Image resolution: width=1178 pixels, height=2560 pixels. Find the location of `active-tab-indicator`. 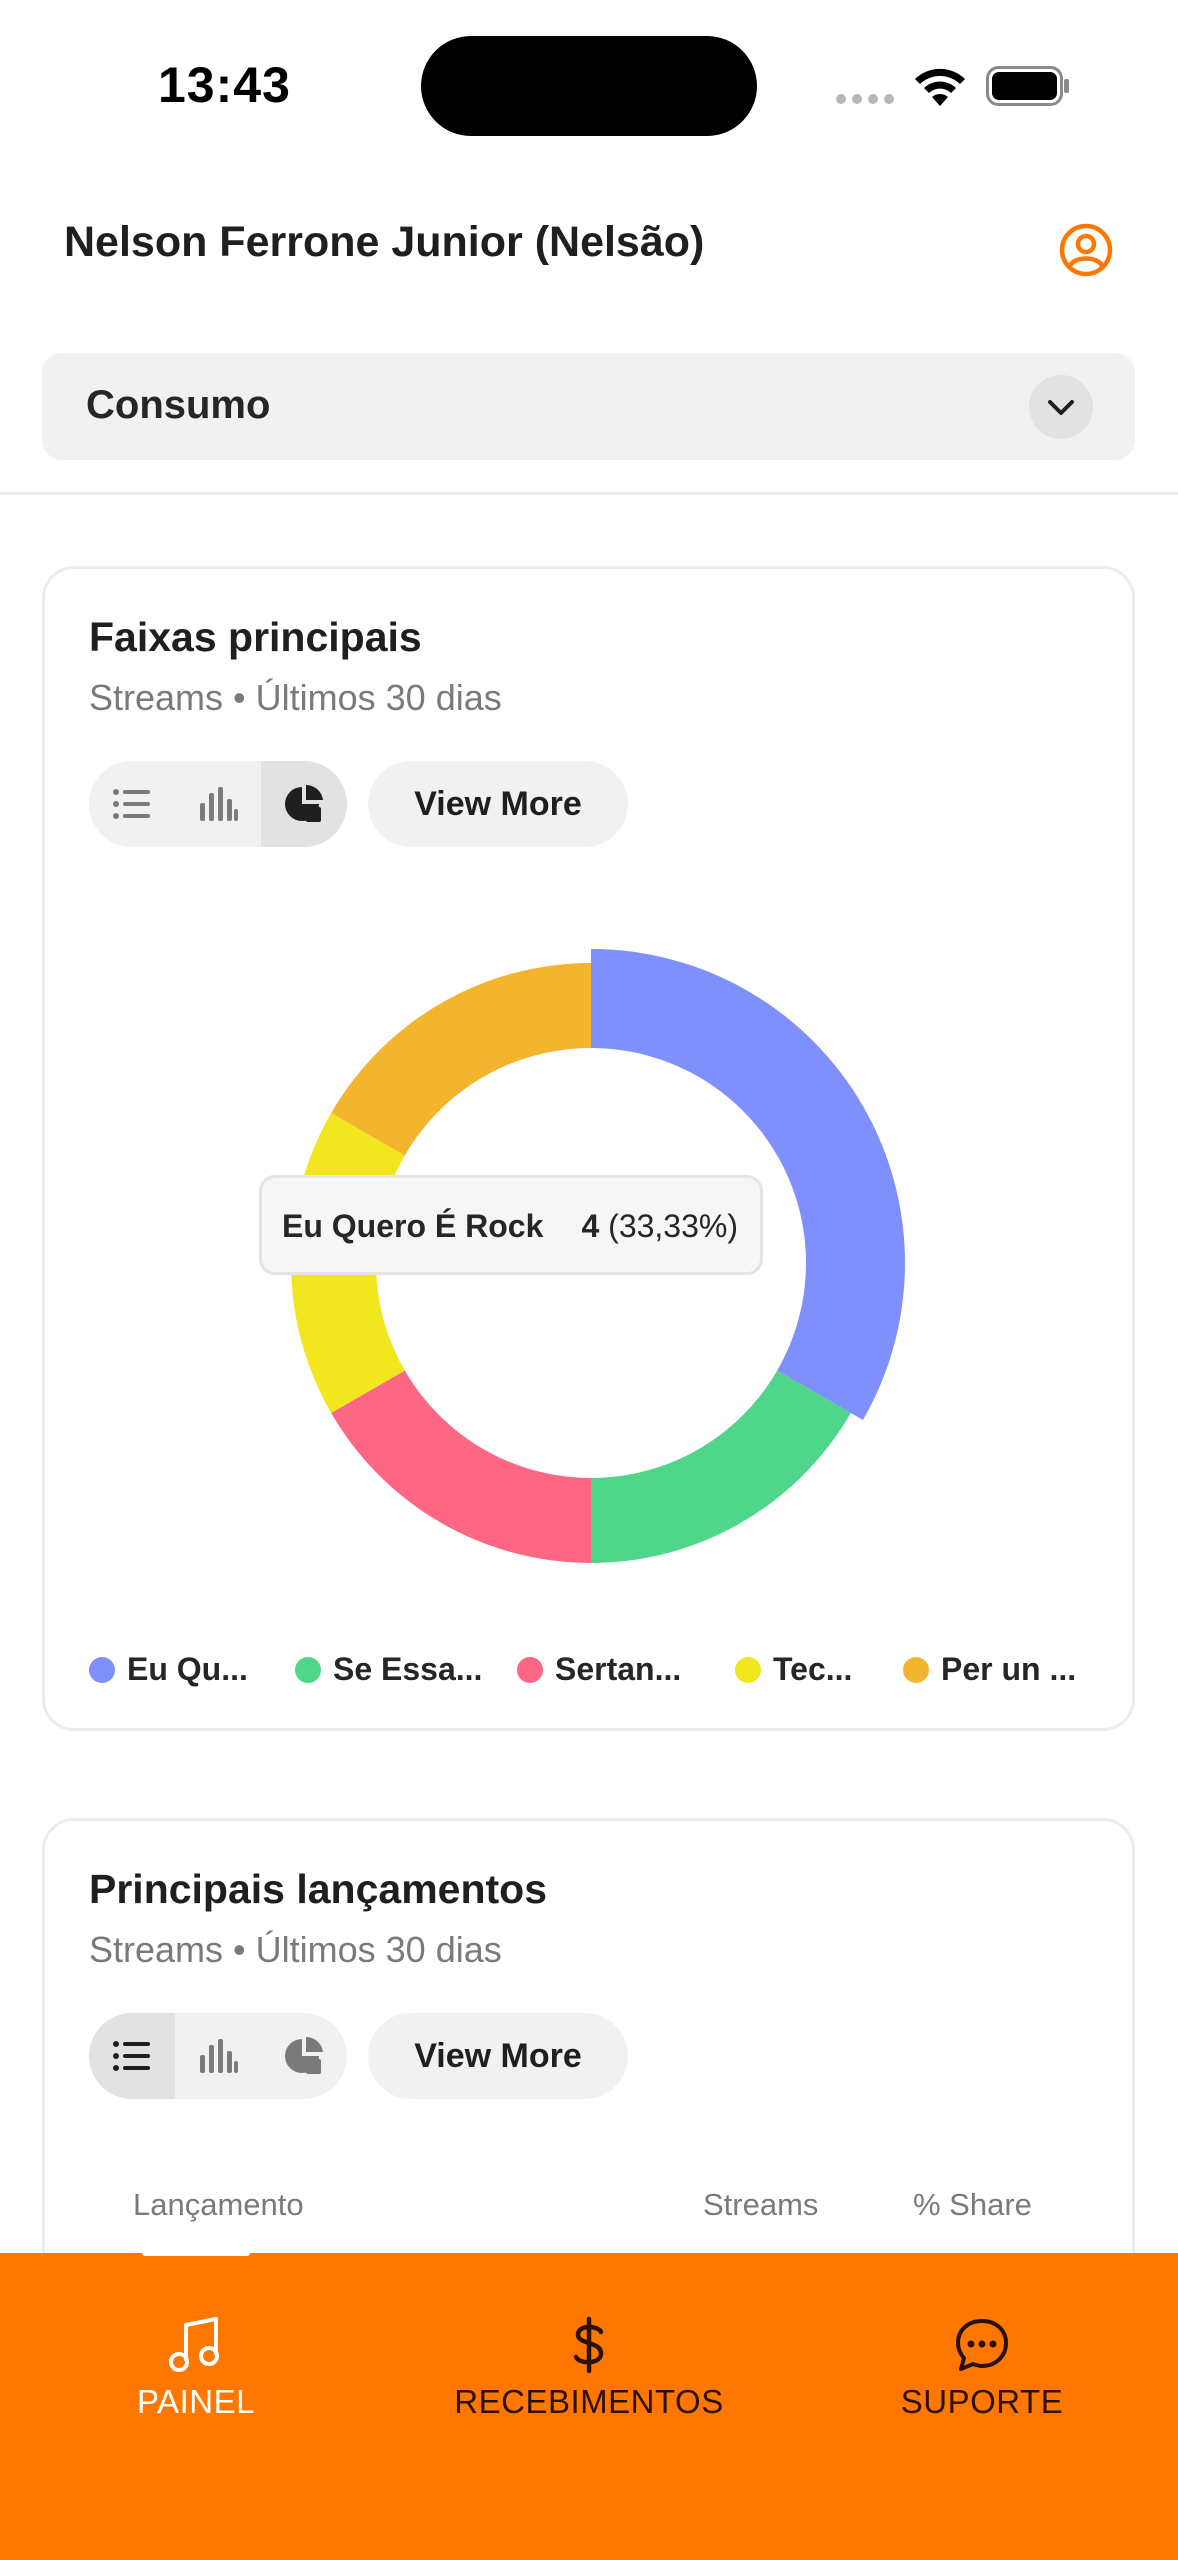

active-tab-indicator is located at coordinates (196, 2253).